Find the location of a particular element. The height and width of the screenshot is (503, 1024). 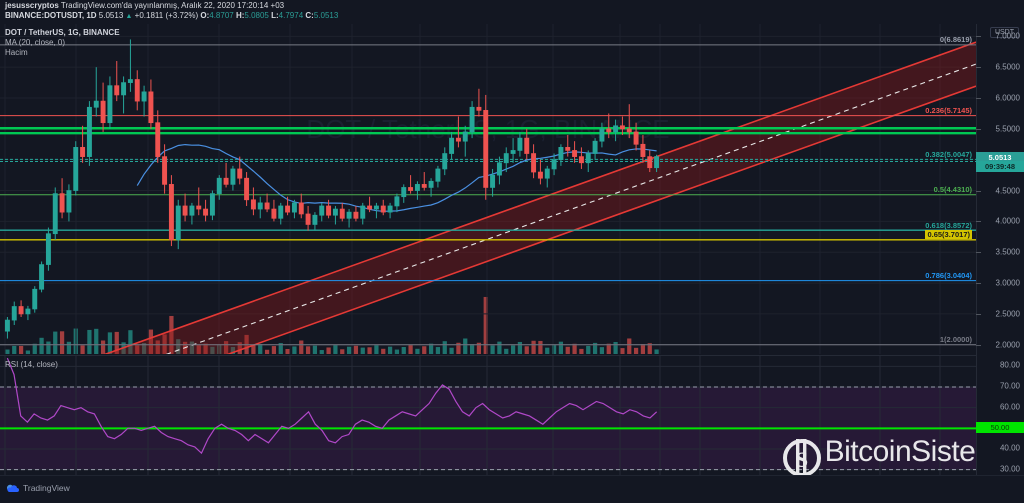

price-tick: 4.5000 is located at coordinates (1007, 191).